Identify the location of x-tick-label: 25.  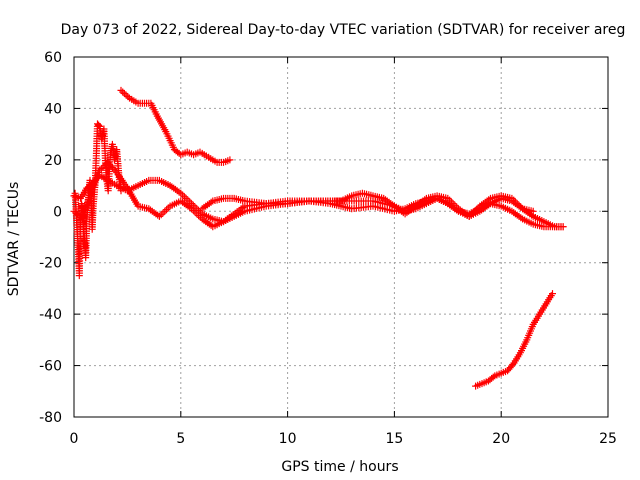
(608, 439).